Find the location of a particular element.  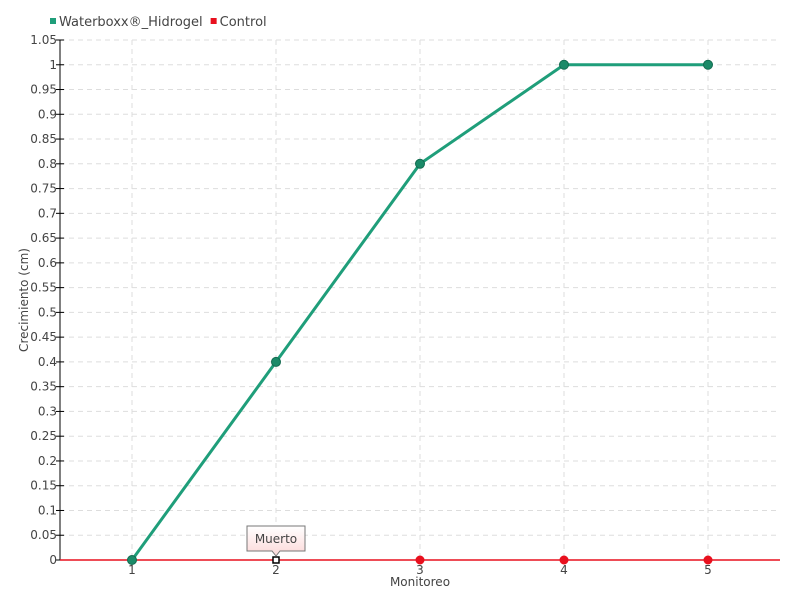

legend-label: Waterboxx®_Hidrogel is located at coordinates (131, 22).